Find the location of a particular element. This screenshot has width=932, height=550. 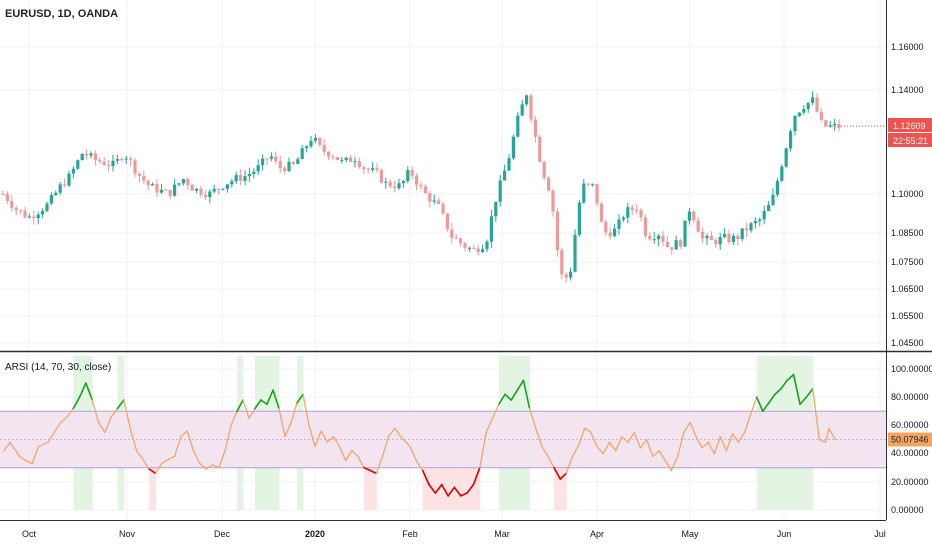

price-axis-label: 1.16000 is located at coordinates (907, 47).